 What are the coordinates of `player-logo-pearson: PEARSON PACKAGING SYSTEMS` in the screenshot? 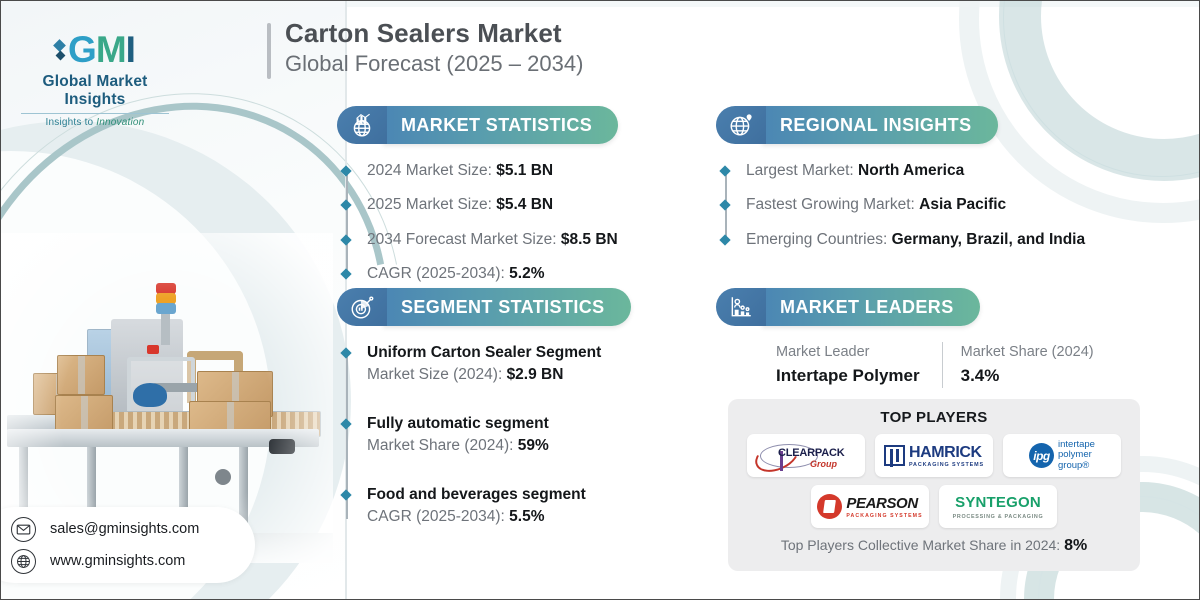 It's located at (870, 506).